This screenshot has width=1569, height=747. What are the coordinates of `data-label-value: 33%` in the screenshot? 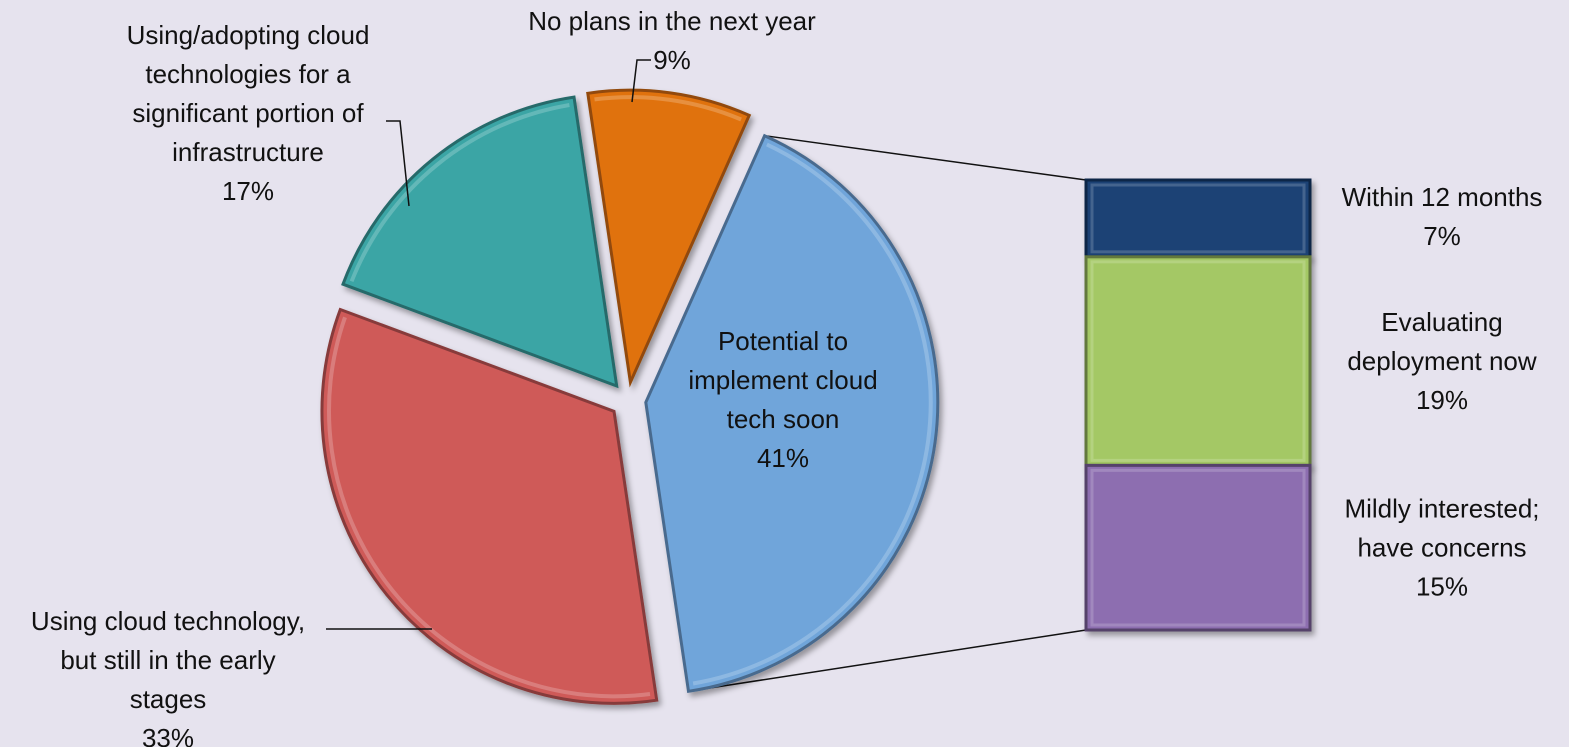 It's located at (168, 735).